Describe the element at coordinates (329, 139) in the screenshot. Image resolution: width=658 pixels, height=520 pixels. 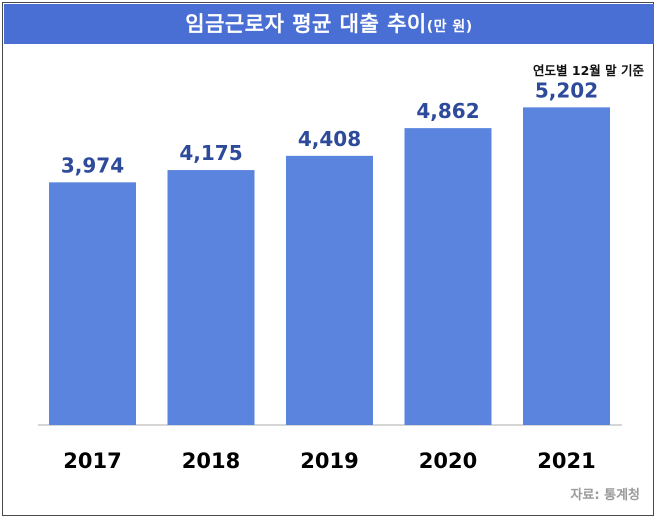
I see `value-label-2019: 4,408` at that location.